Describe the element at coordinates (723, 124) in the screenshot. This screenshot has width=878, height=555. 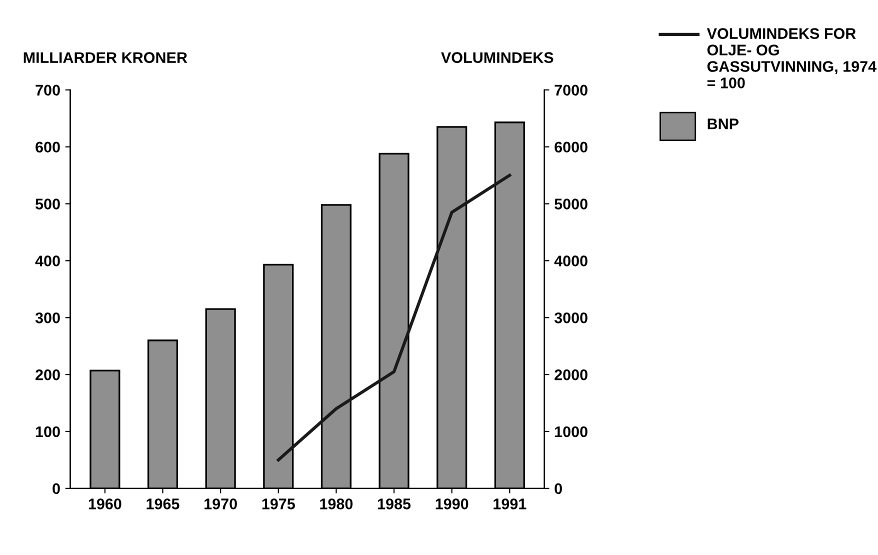
I see `legend-label: BNP` at that location.